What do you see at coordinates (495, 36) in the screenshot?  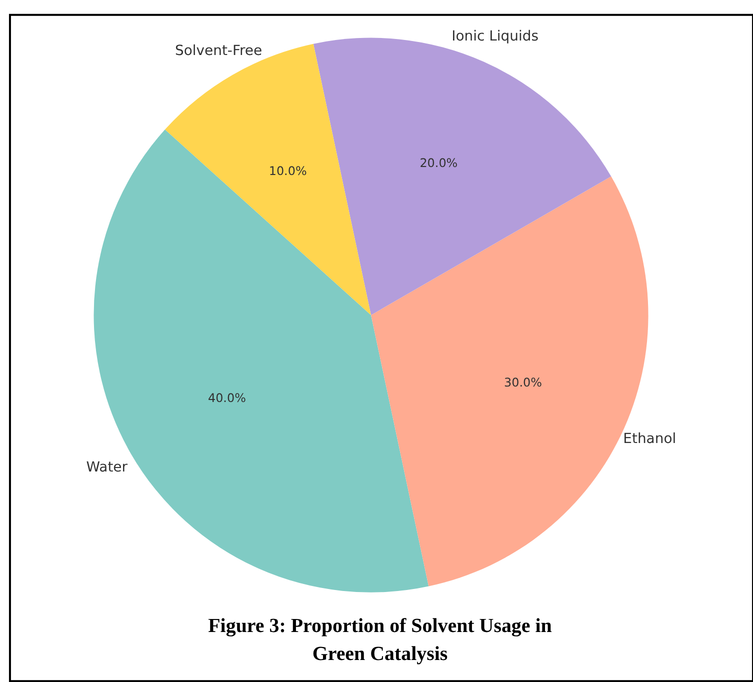 I see `slice-label: Ionic Liquids` at bounding box center [495, 36].